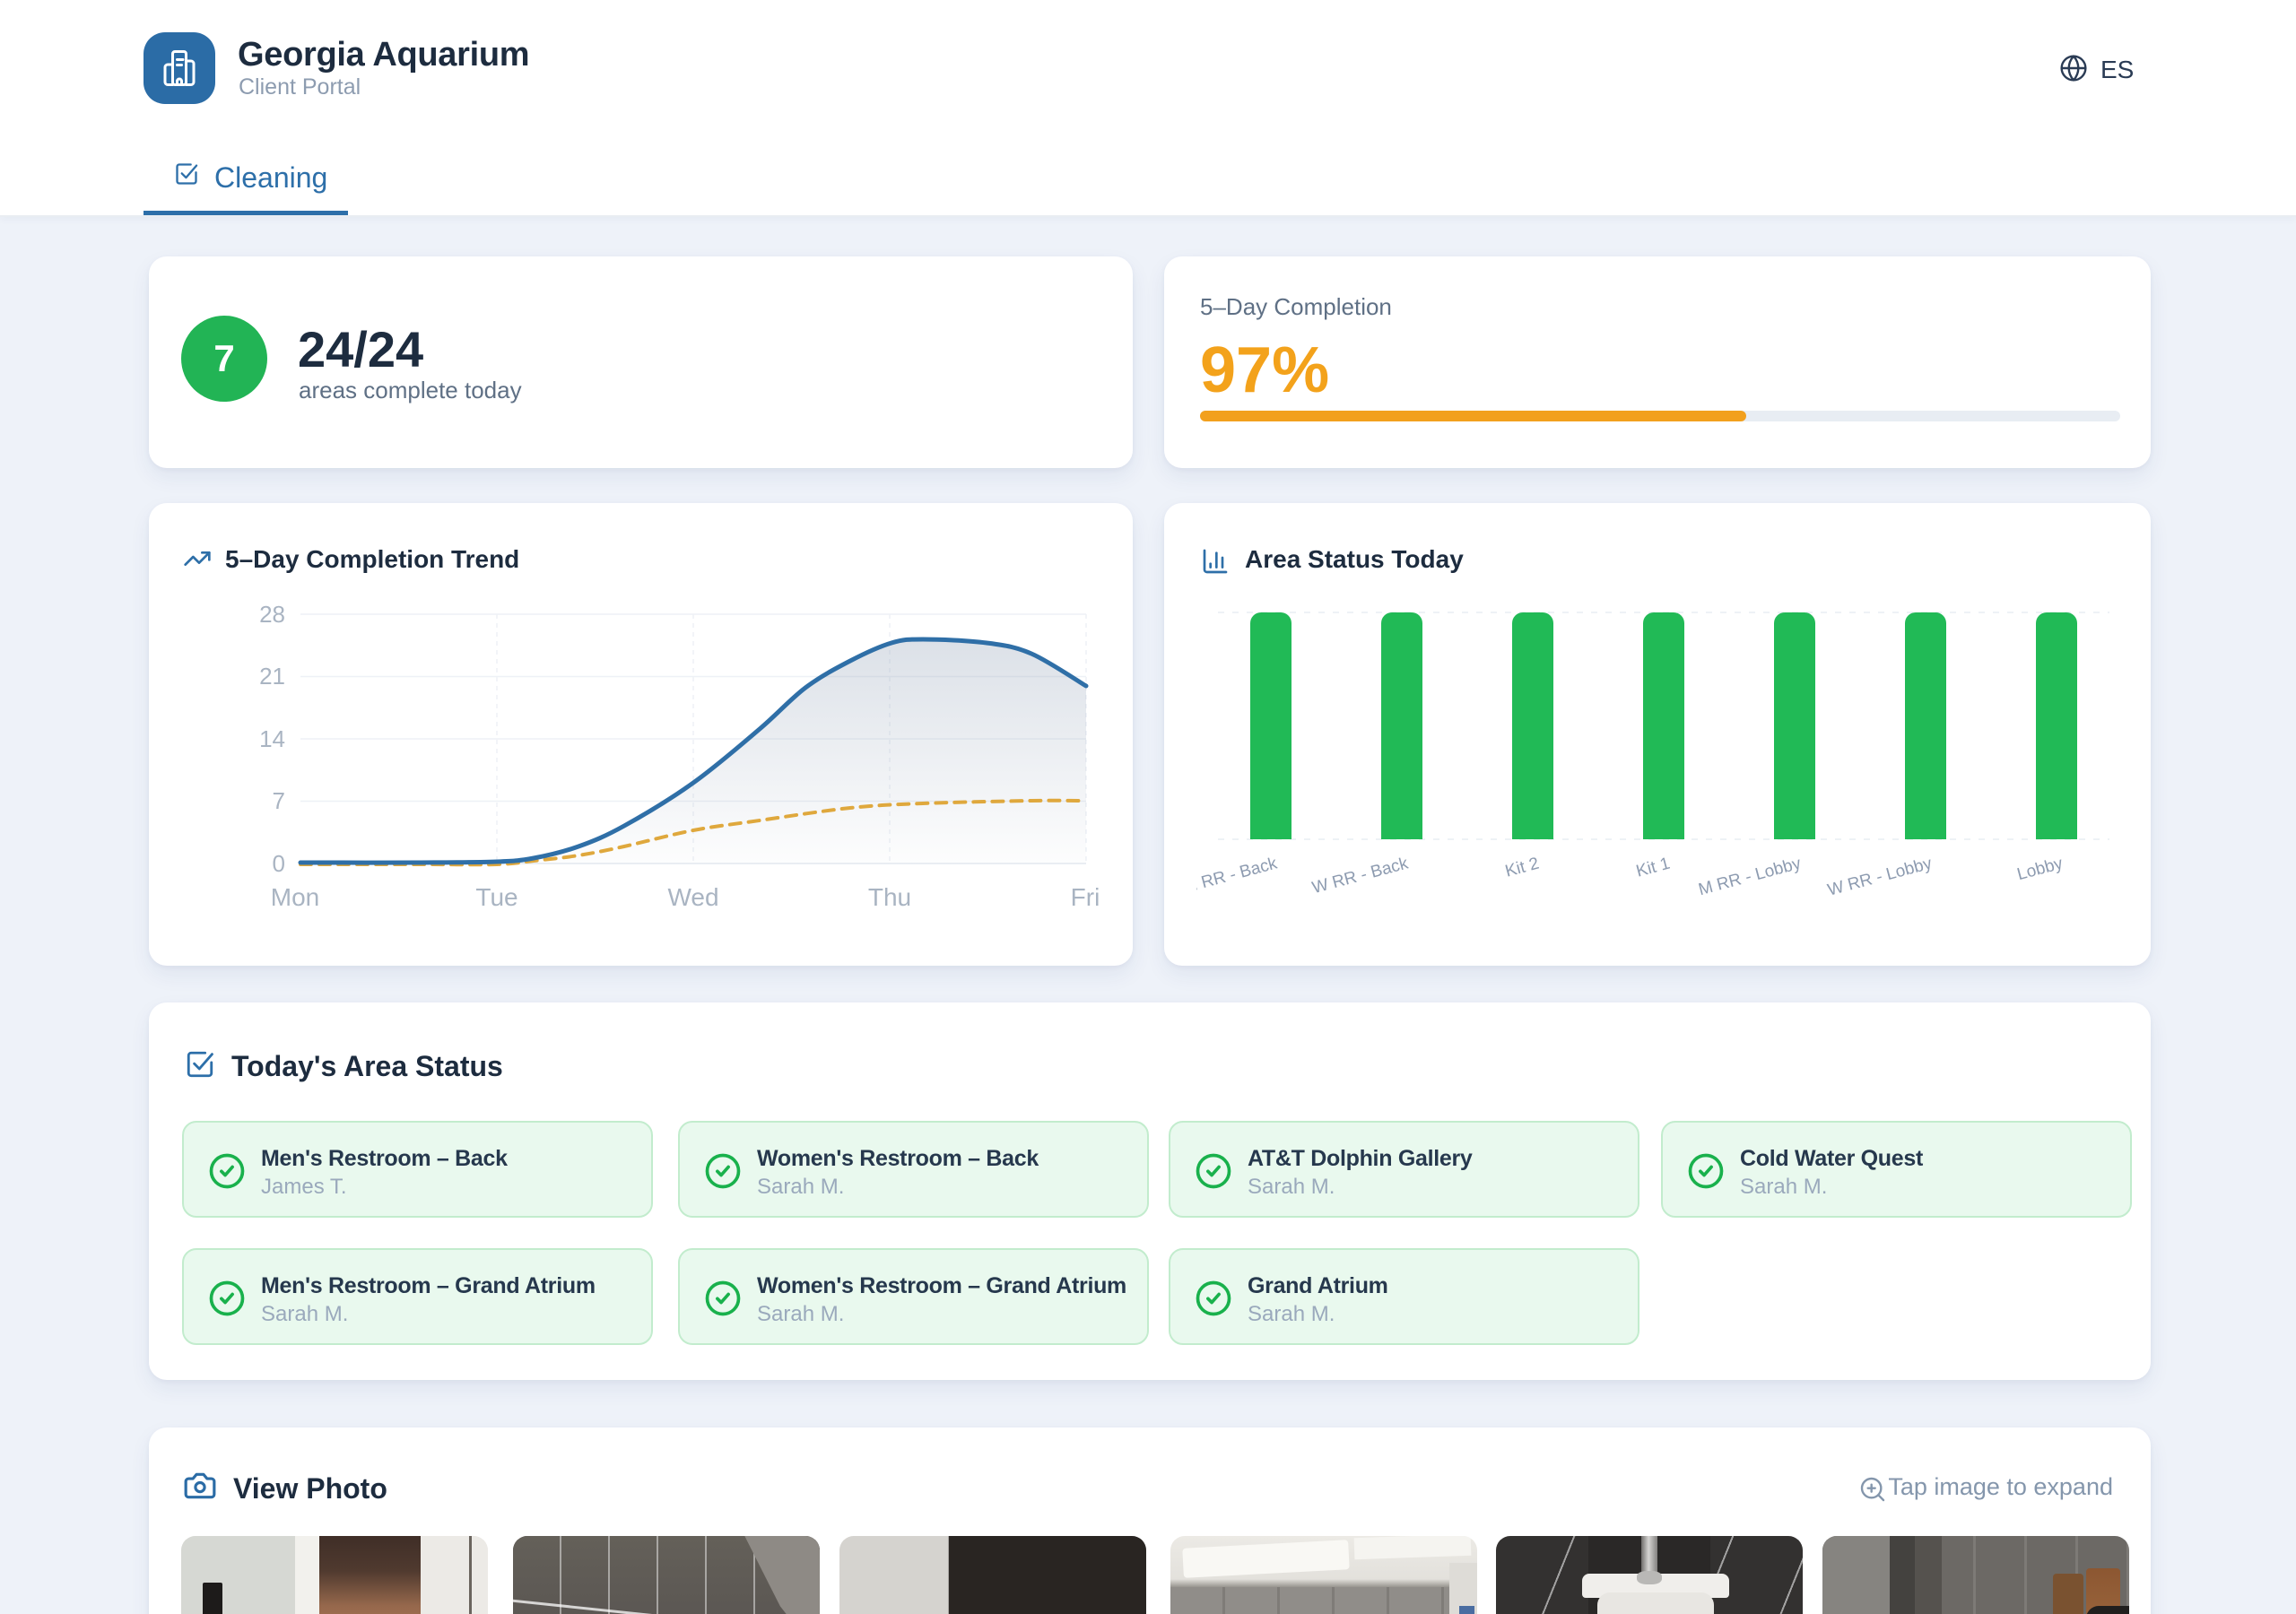 This screenshot has height=1614, width=2296. Describe the element at coordinates (1360, 876) in the screenshot. I see `svg-text: W RR - Back` at that location.